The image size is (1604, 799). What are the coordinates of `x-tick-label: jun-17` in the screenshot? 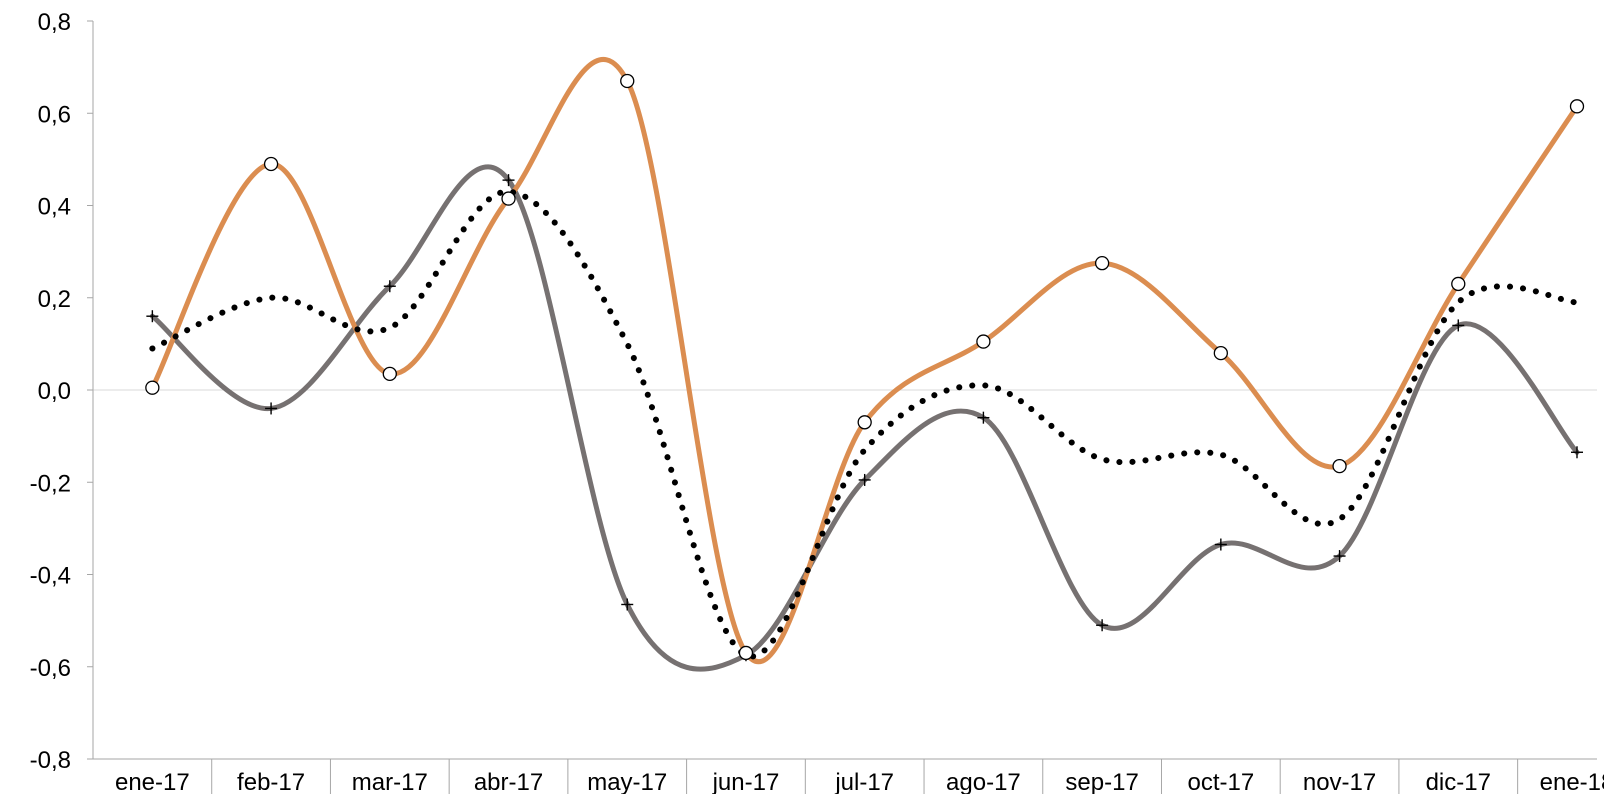 It's located at (746, 781).